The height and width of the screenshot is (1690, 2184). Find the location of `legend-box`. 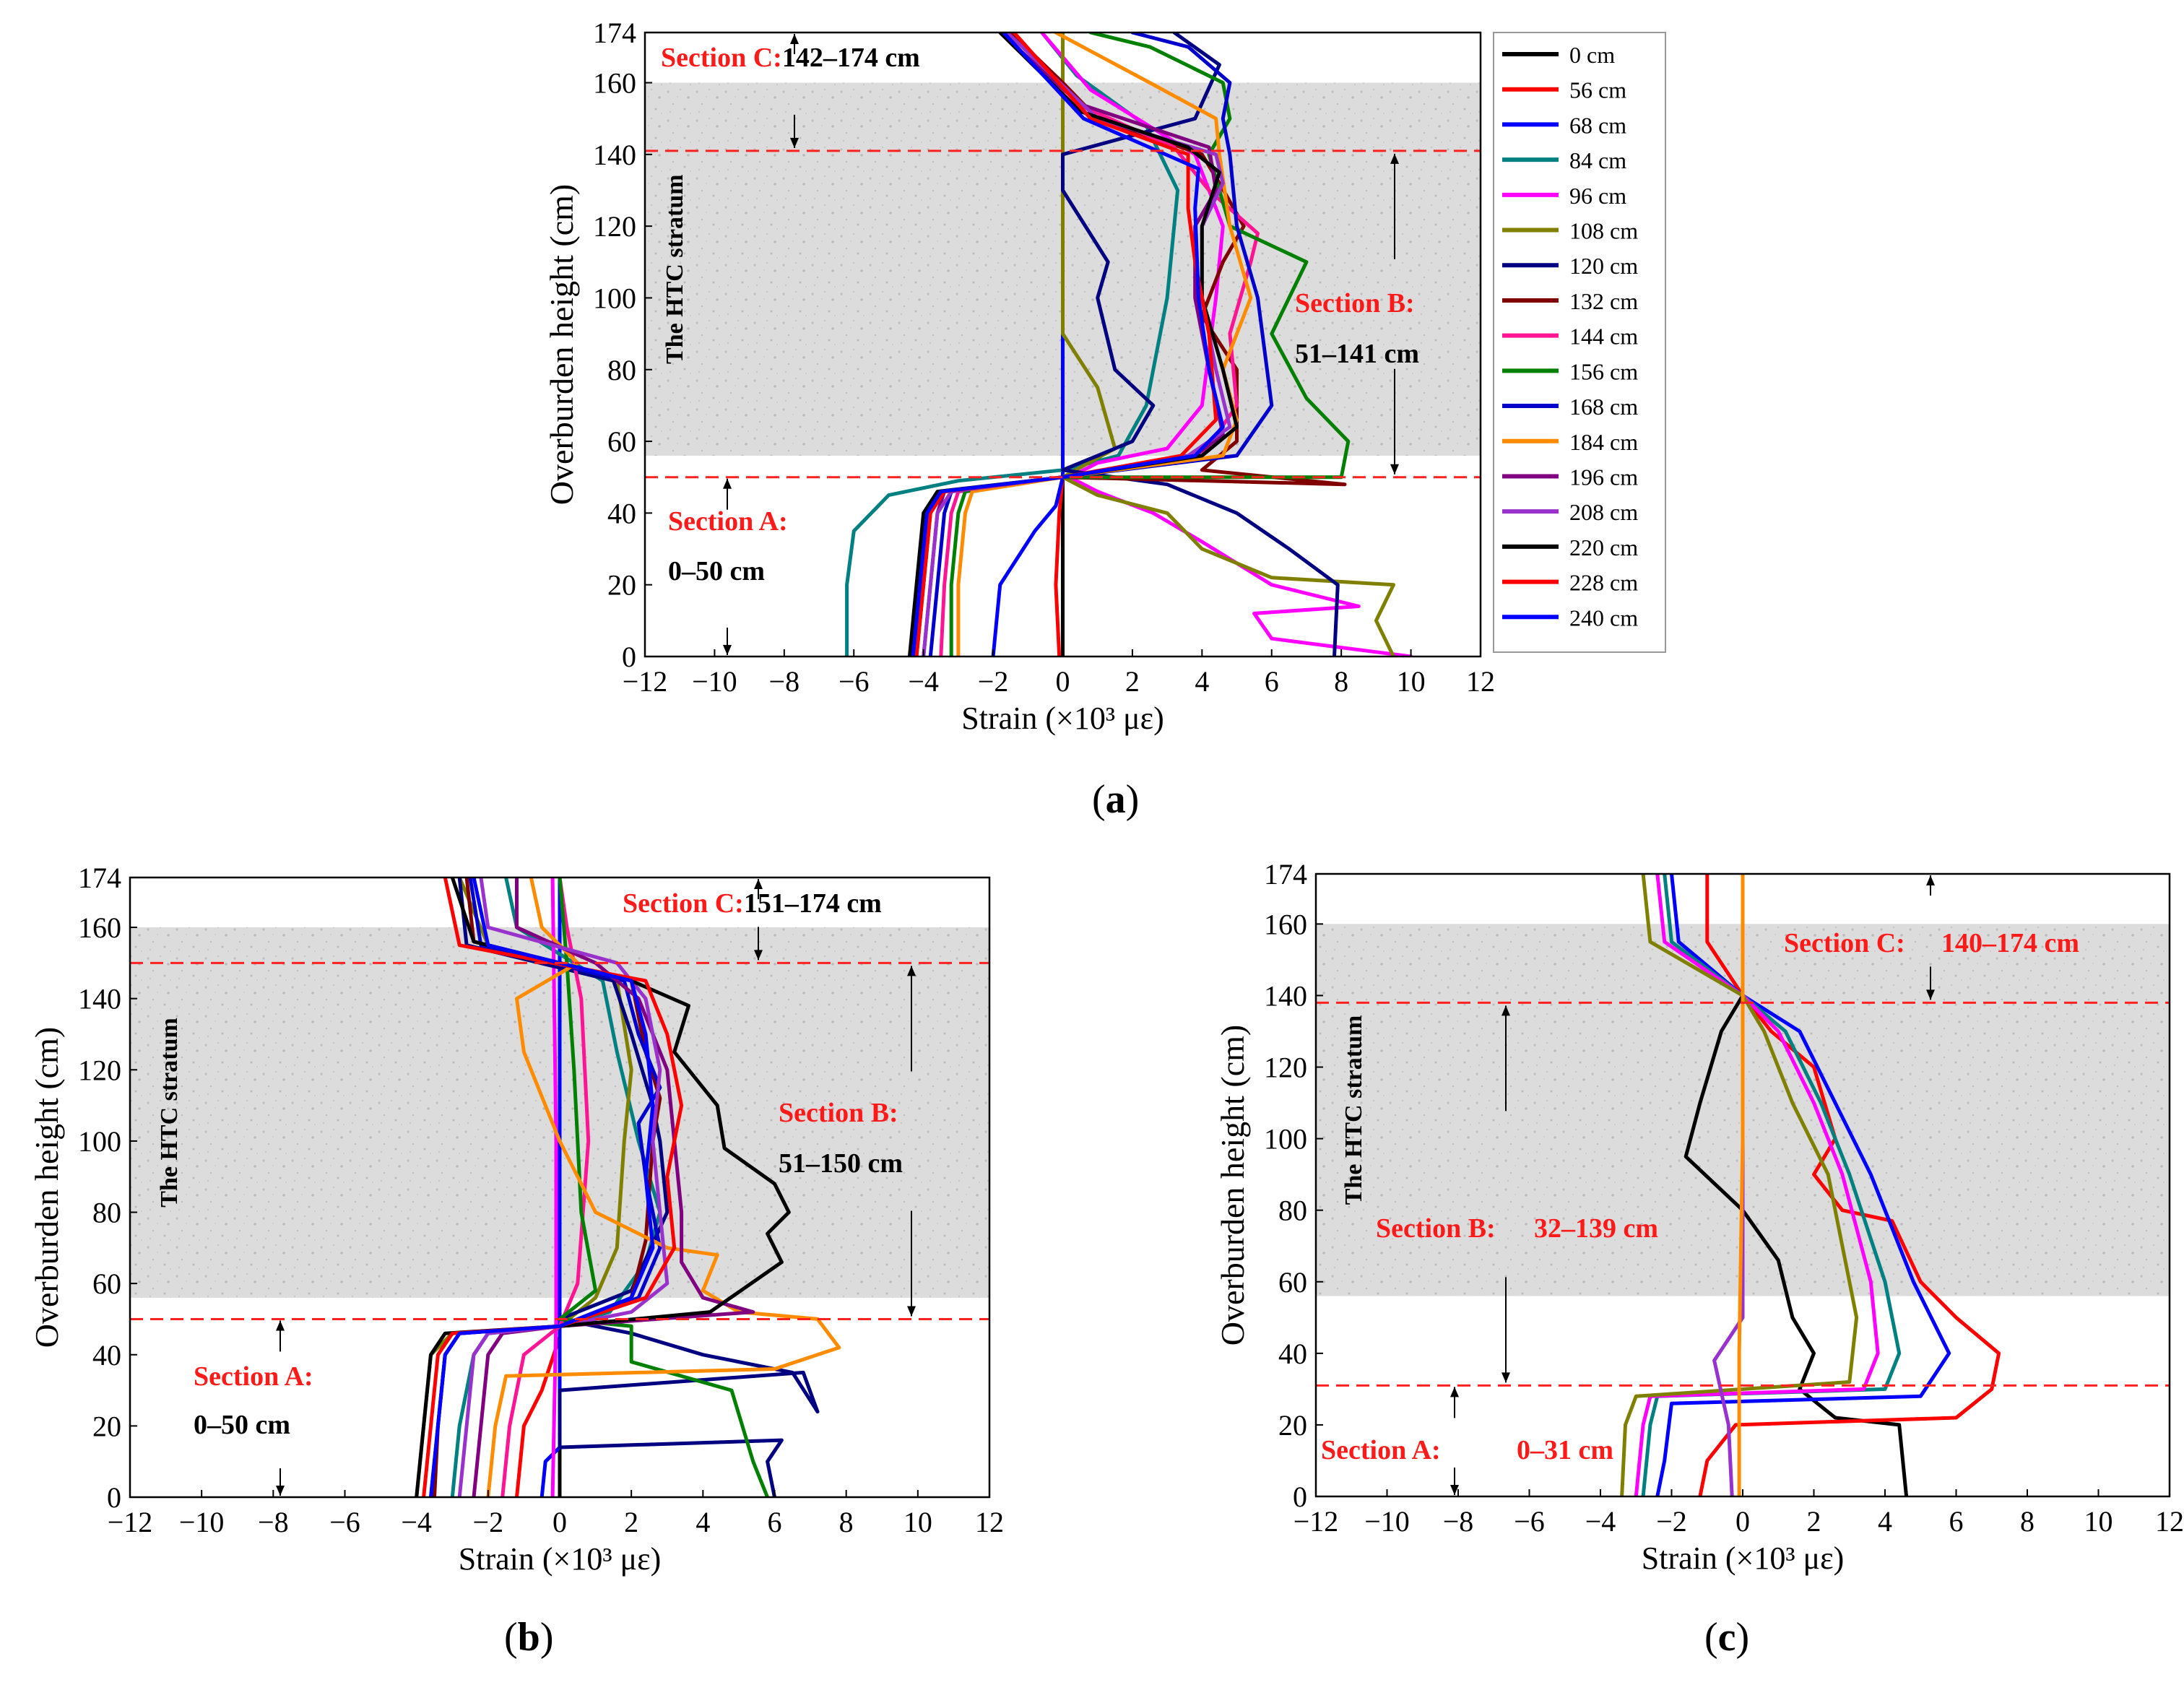

legend-box is located at coordinates (1579, 342).